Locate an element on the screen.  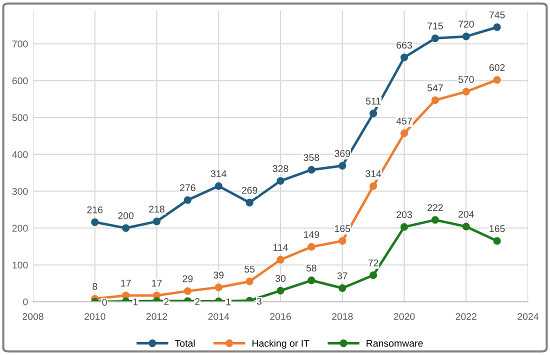
x-tick-label: 2018 is located at coordinates (342, 316).